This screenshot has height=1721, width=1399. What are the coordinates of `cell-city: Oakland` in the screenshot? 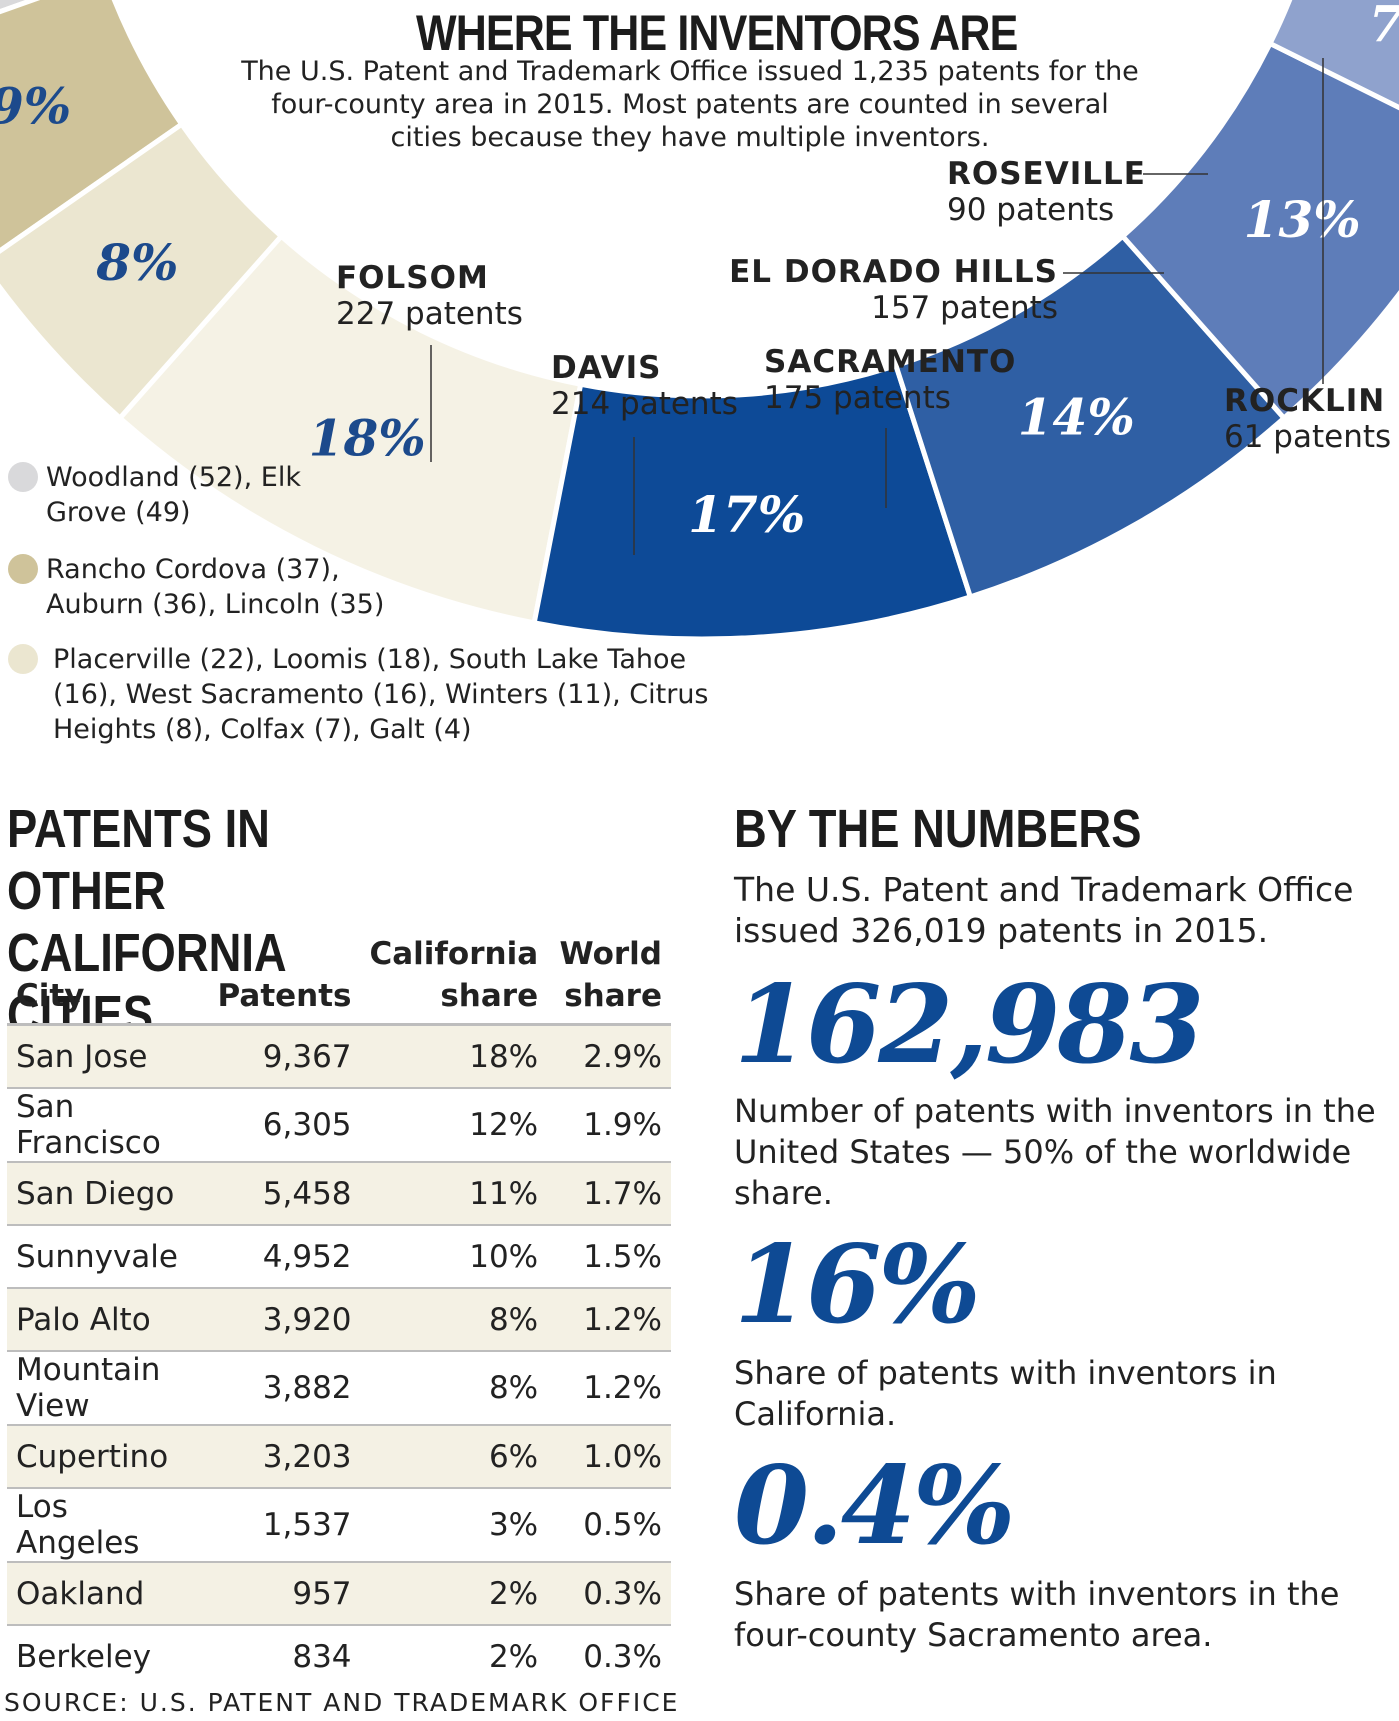 It's located at (108, 1594).